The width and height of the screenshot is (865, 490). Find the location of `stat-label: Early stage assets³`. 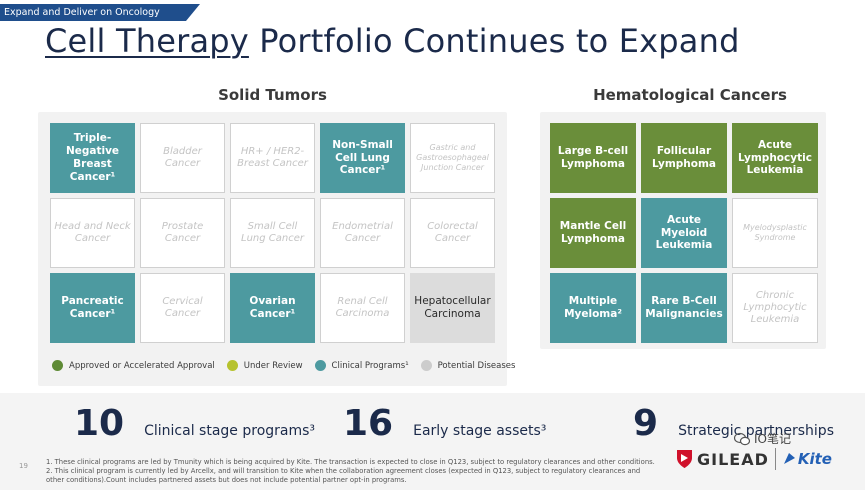

stat-label: Early stage assets³ is located at coordinates (480, 431).